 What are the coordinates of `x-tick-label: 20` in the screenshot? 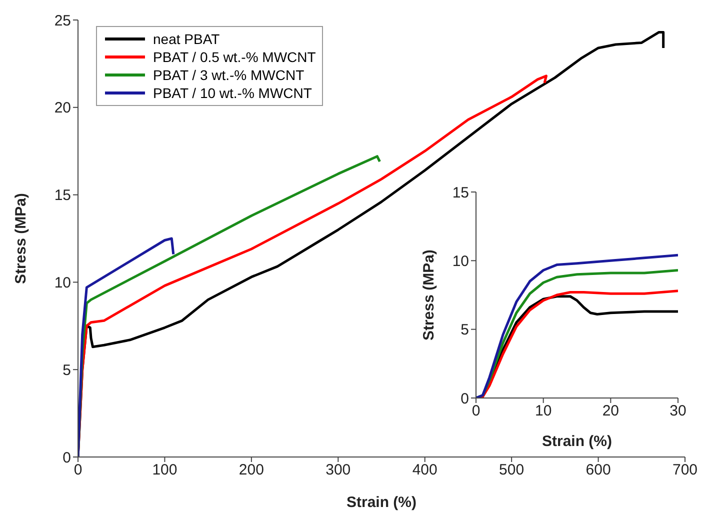 It's located at (611, 411).